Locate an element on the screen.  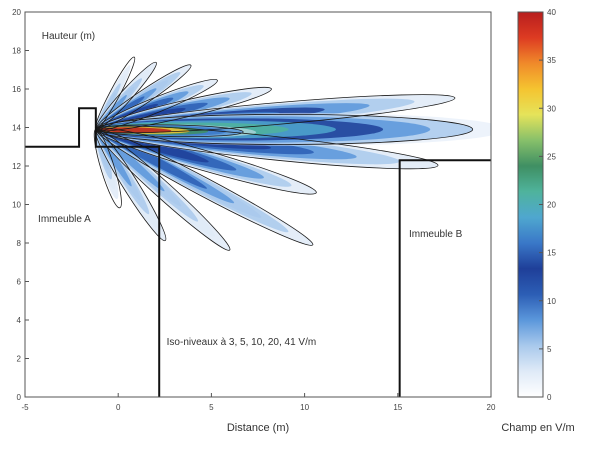
x-tick-label: 20 is located at coordinates (491, 407).